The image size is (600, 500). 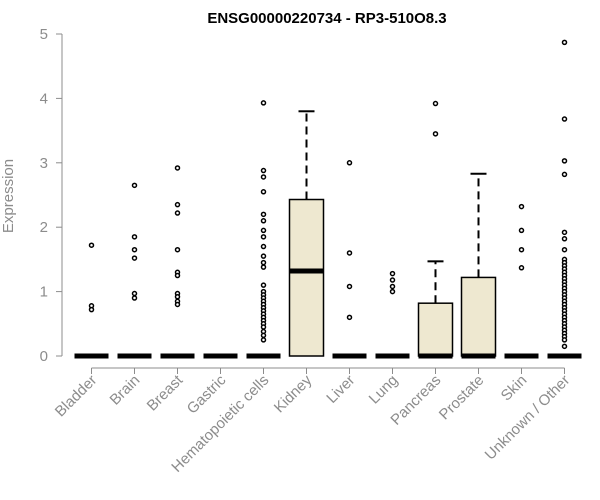 I want to click on y-tick-label: 0, so click(x=44, y=356).